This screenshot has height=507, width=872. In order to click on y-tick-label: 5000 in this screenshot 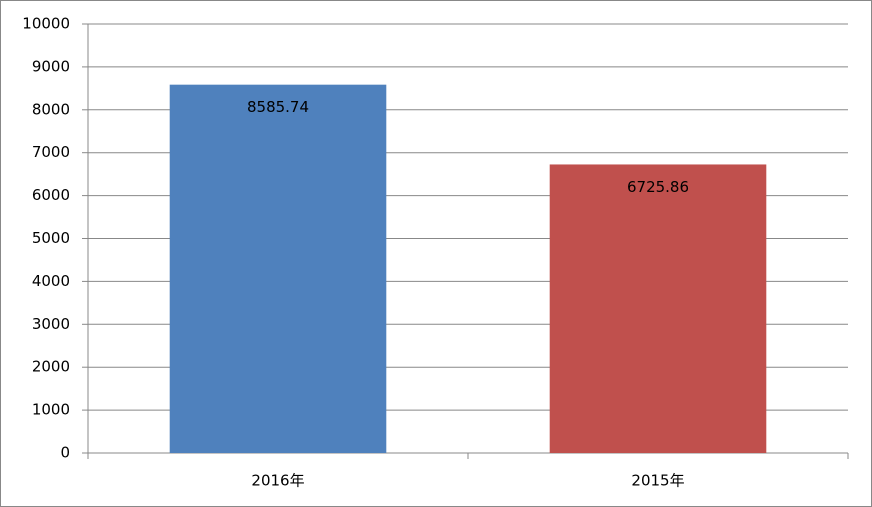, I will do `click(51, 238)`.